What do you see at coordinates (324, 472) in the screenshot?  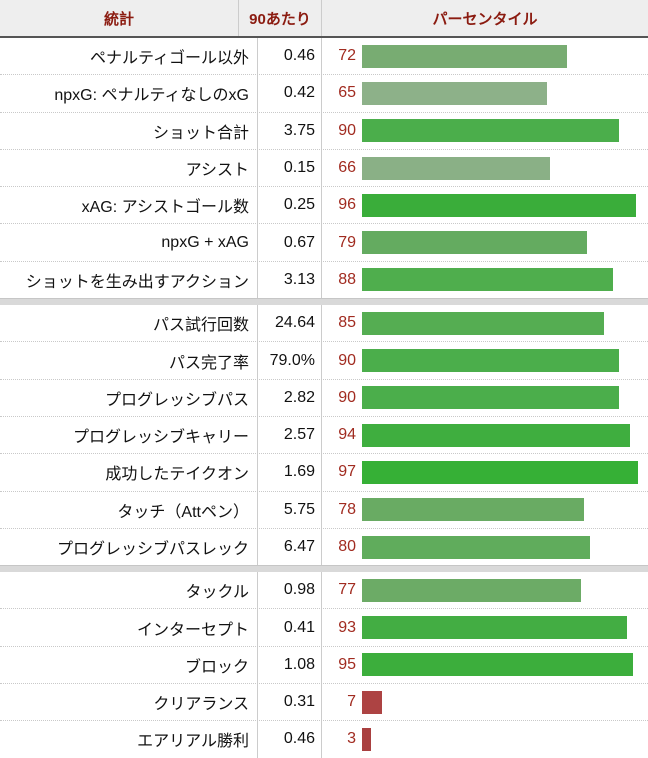 I see `table-row: 成功したテイクオン 1.69 97` at bounding box center [324, 472].